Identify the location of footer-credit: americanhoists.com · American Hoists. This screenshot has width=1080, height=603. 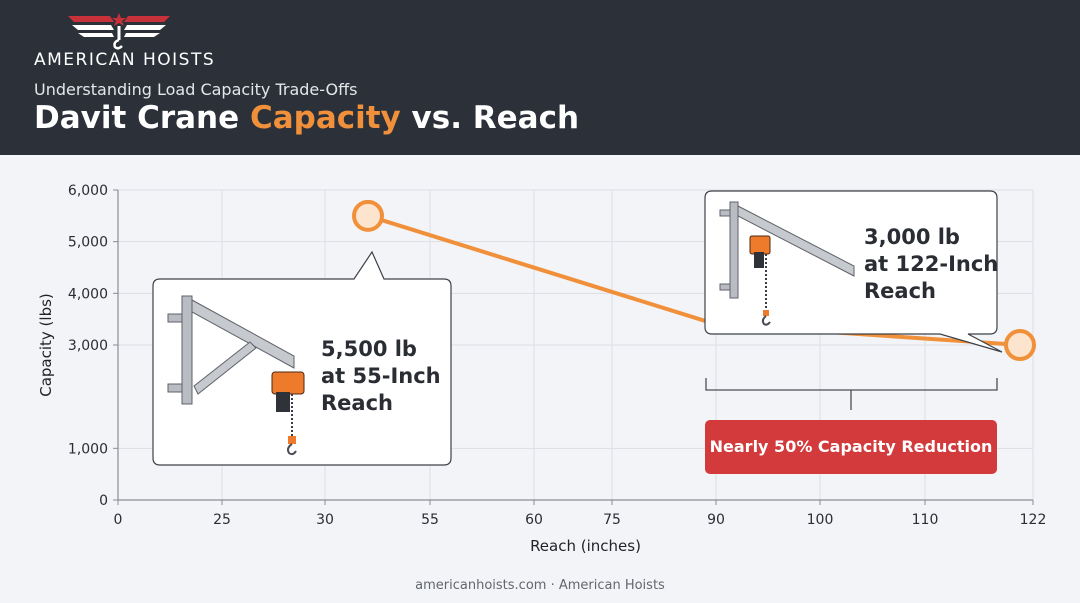
(540, 585).